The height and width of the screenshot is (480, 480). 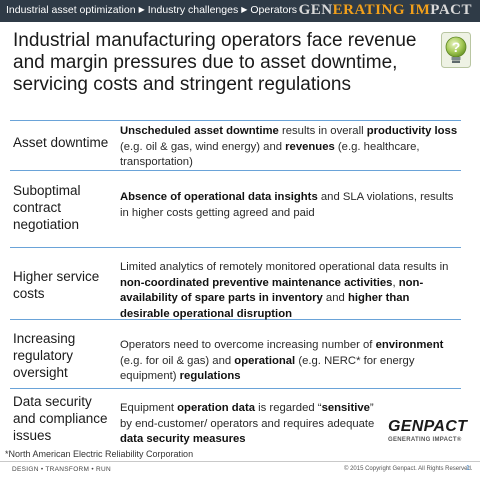 What do you see at coordinates (409, 345) in the screenshot?
I see `emphasis-text: environment` at bounding box center [409, 345].